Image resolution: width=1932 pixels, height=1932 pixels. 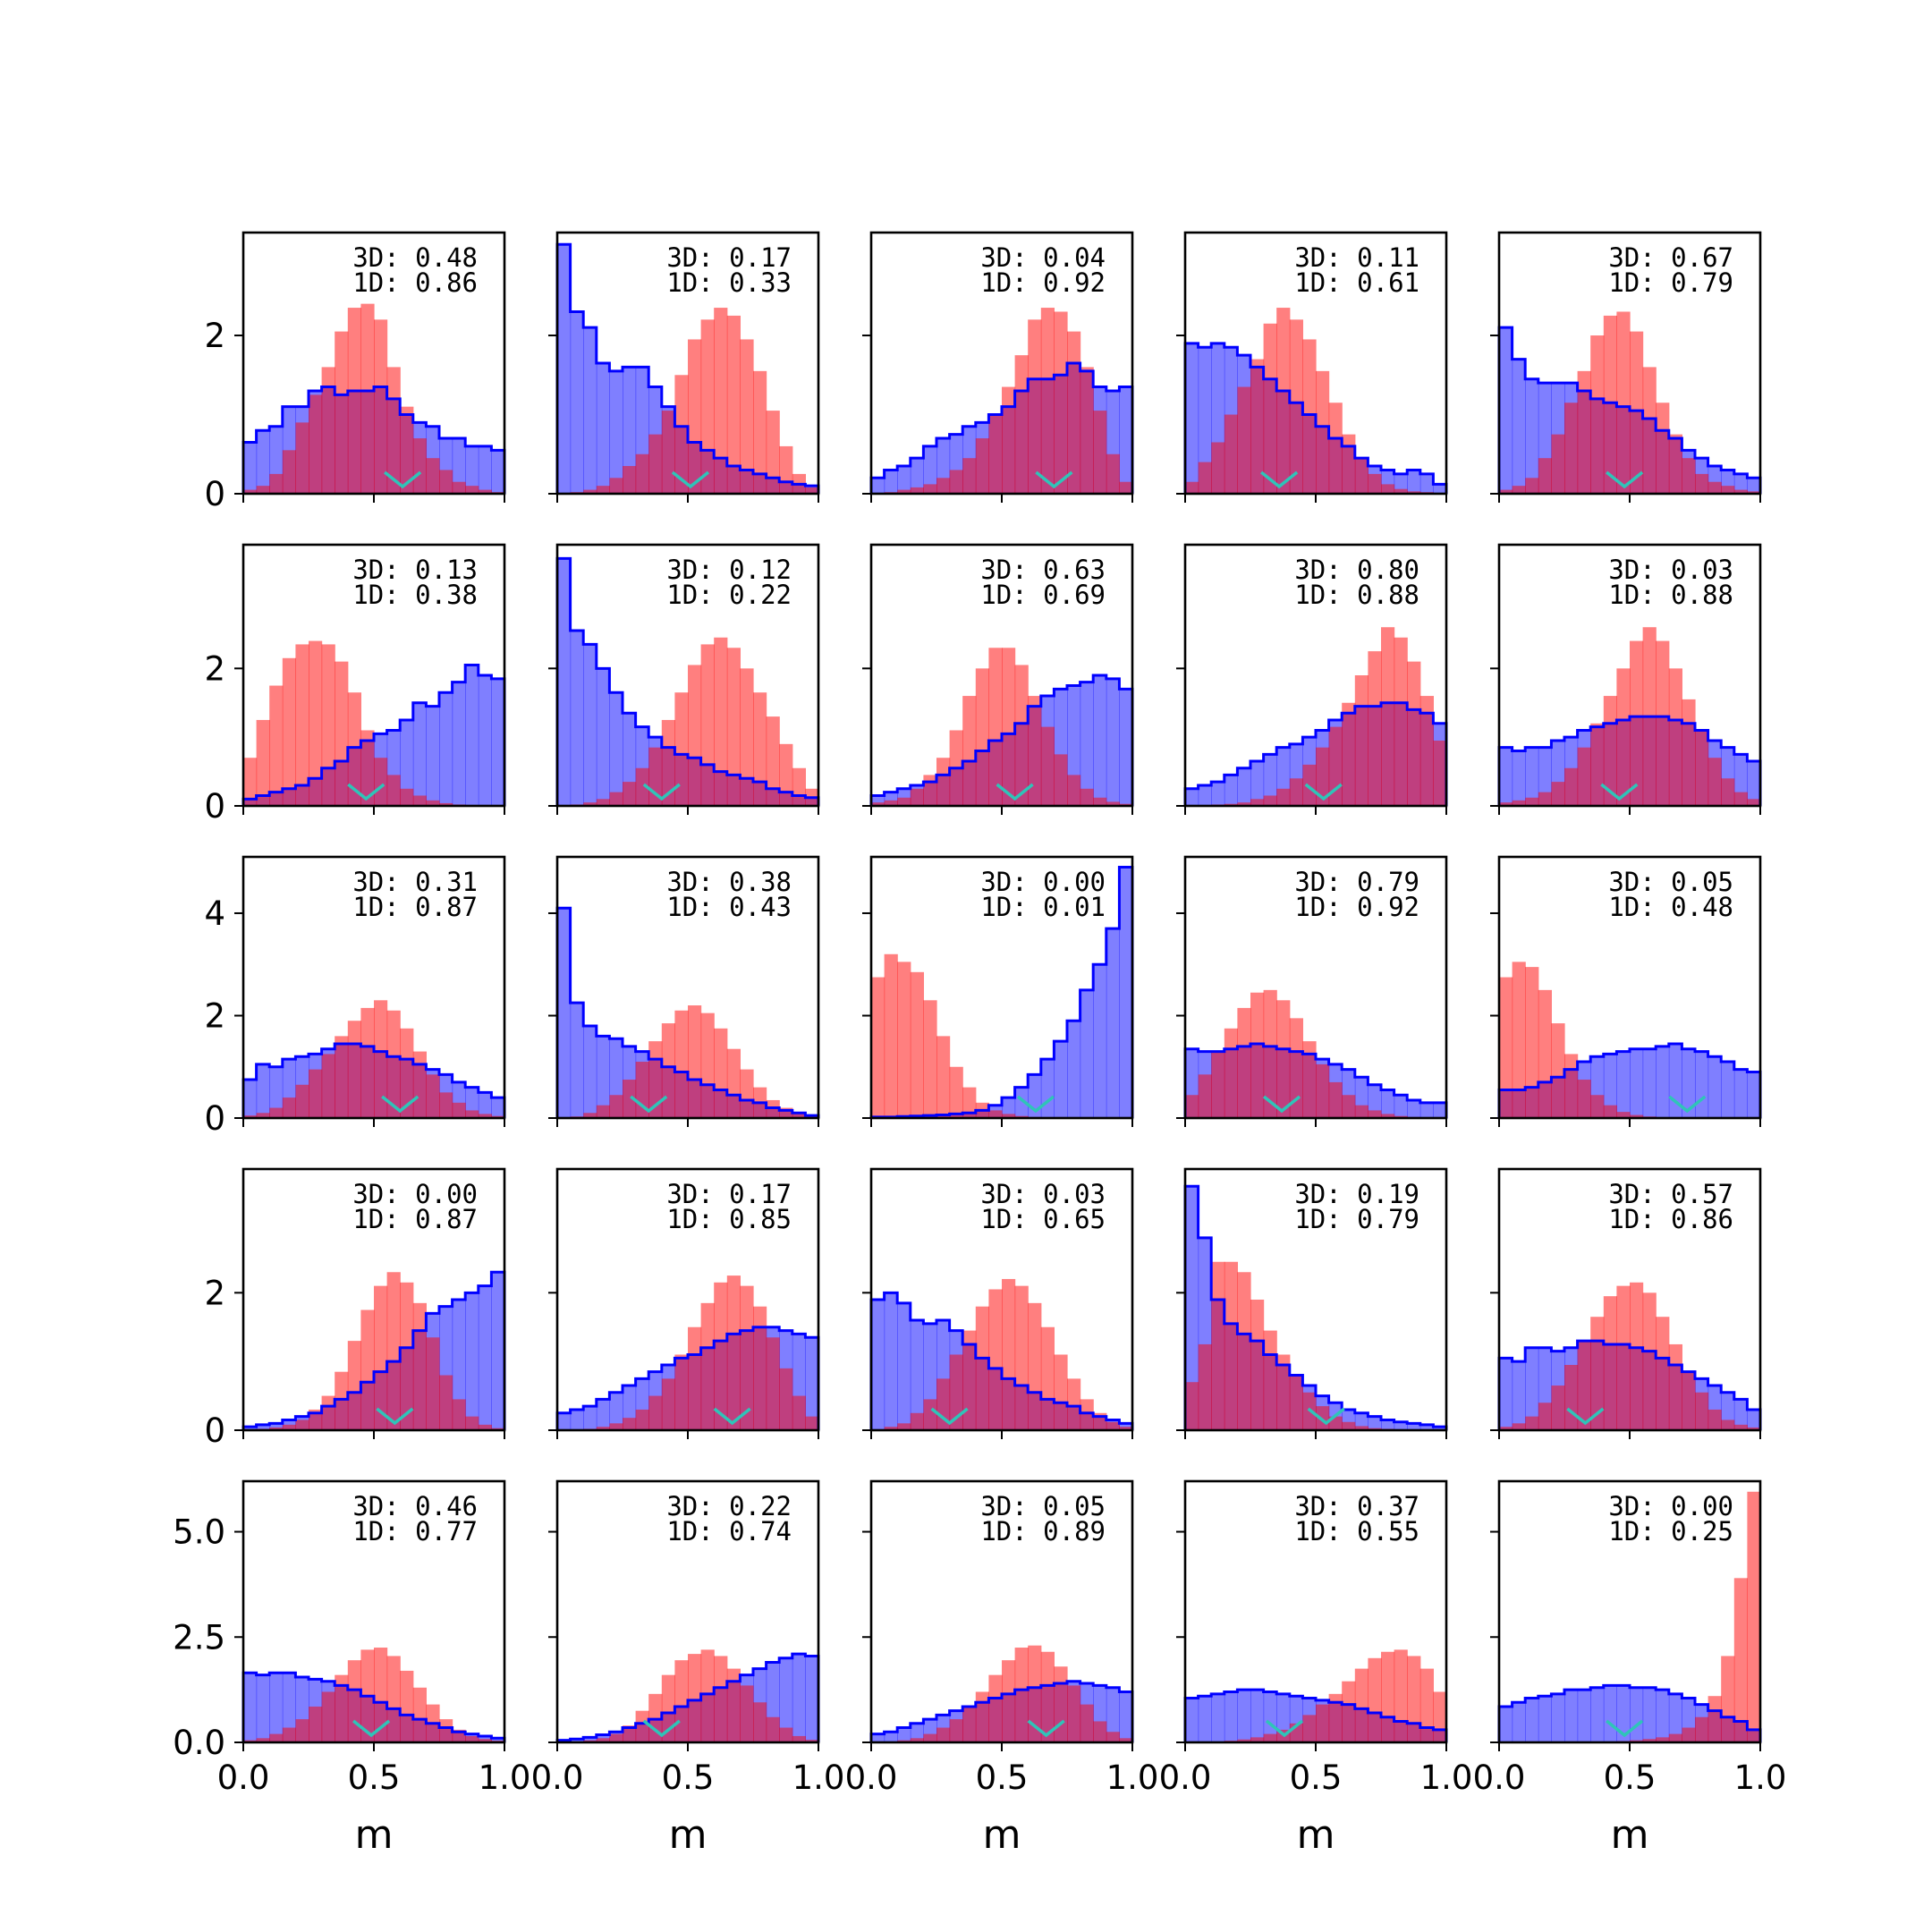 What do you see at coordinates (214, 1015) in the screenshot?
I see `y-tick-label: 2` at bounding box center [214, 1015].